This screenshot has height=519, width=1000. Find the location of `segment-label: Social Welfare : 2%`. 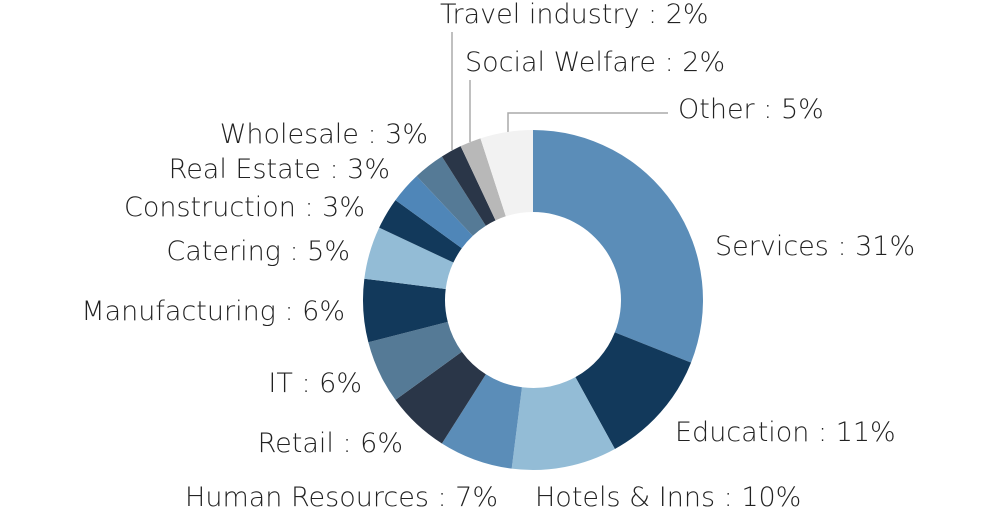

segment-label: Social Welfare : 2% is located at coordinates (595, 62).